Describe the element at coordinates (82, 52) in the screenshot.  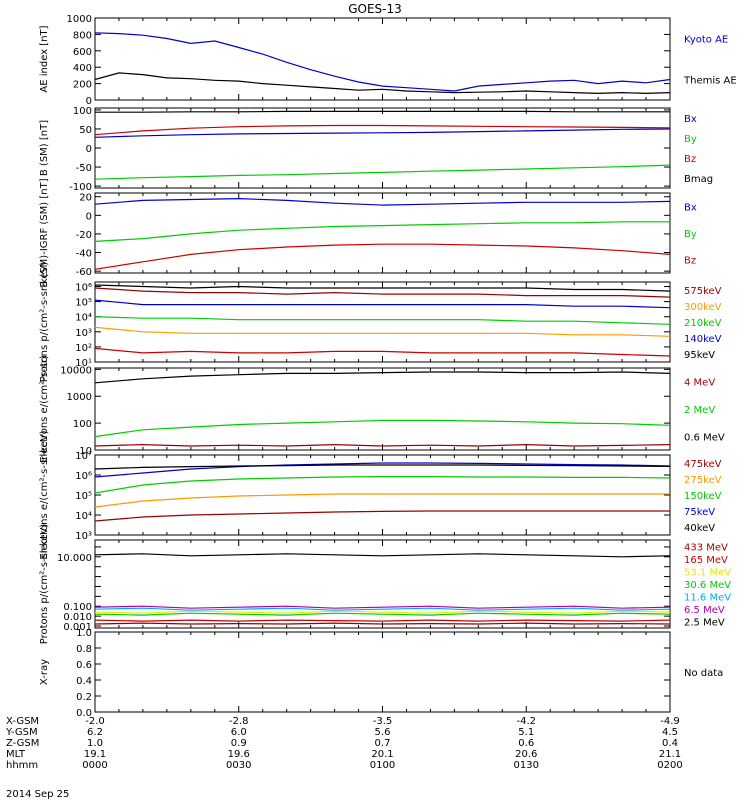
I see `y-tick-label: 600` at that location.